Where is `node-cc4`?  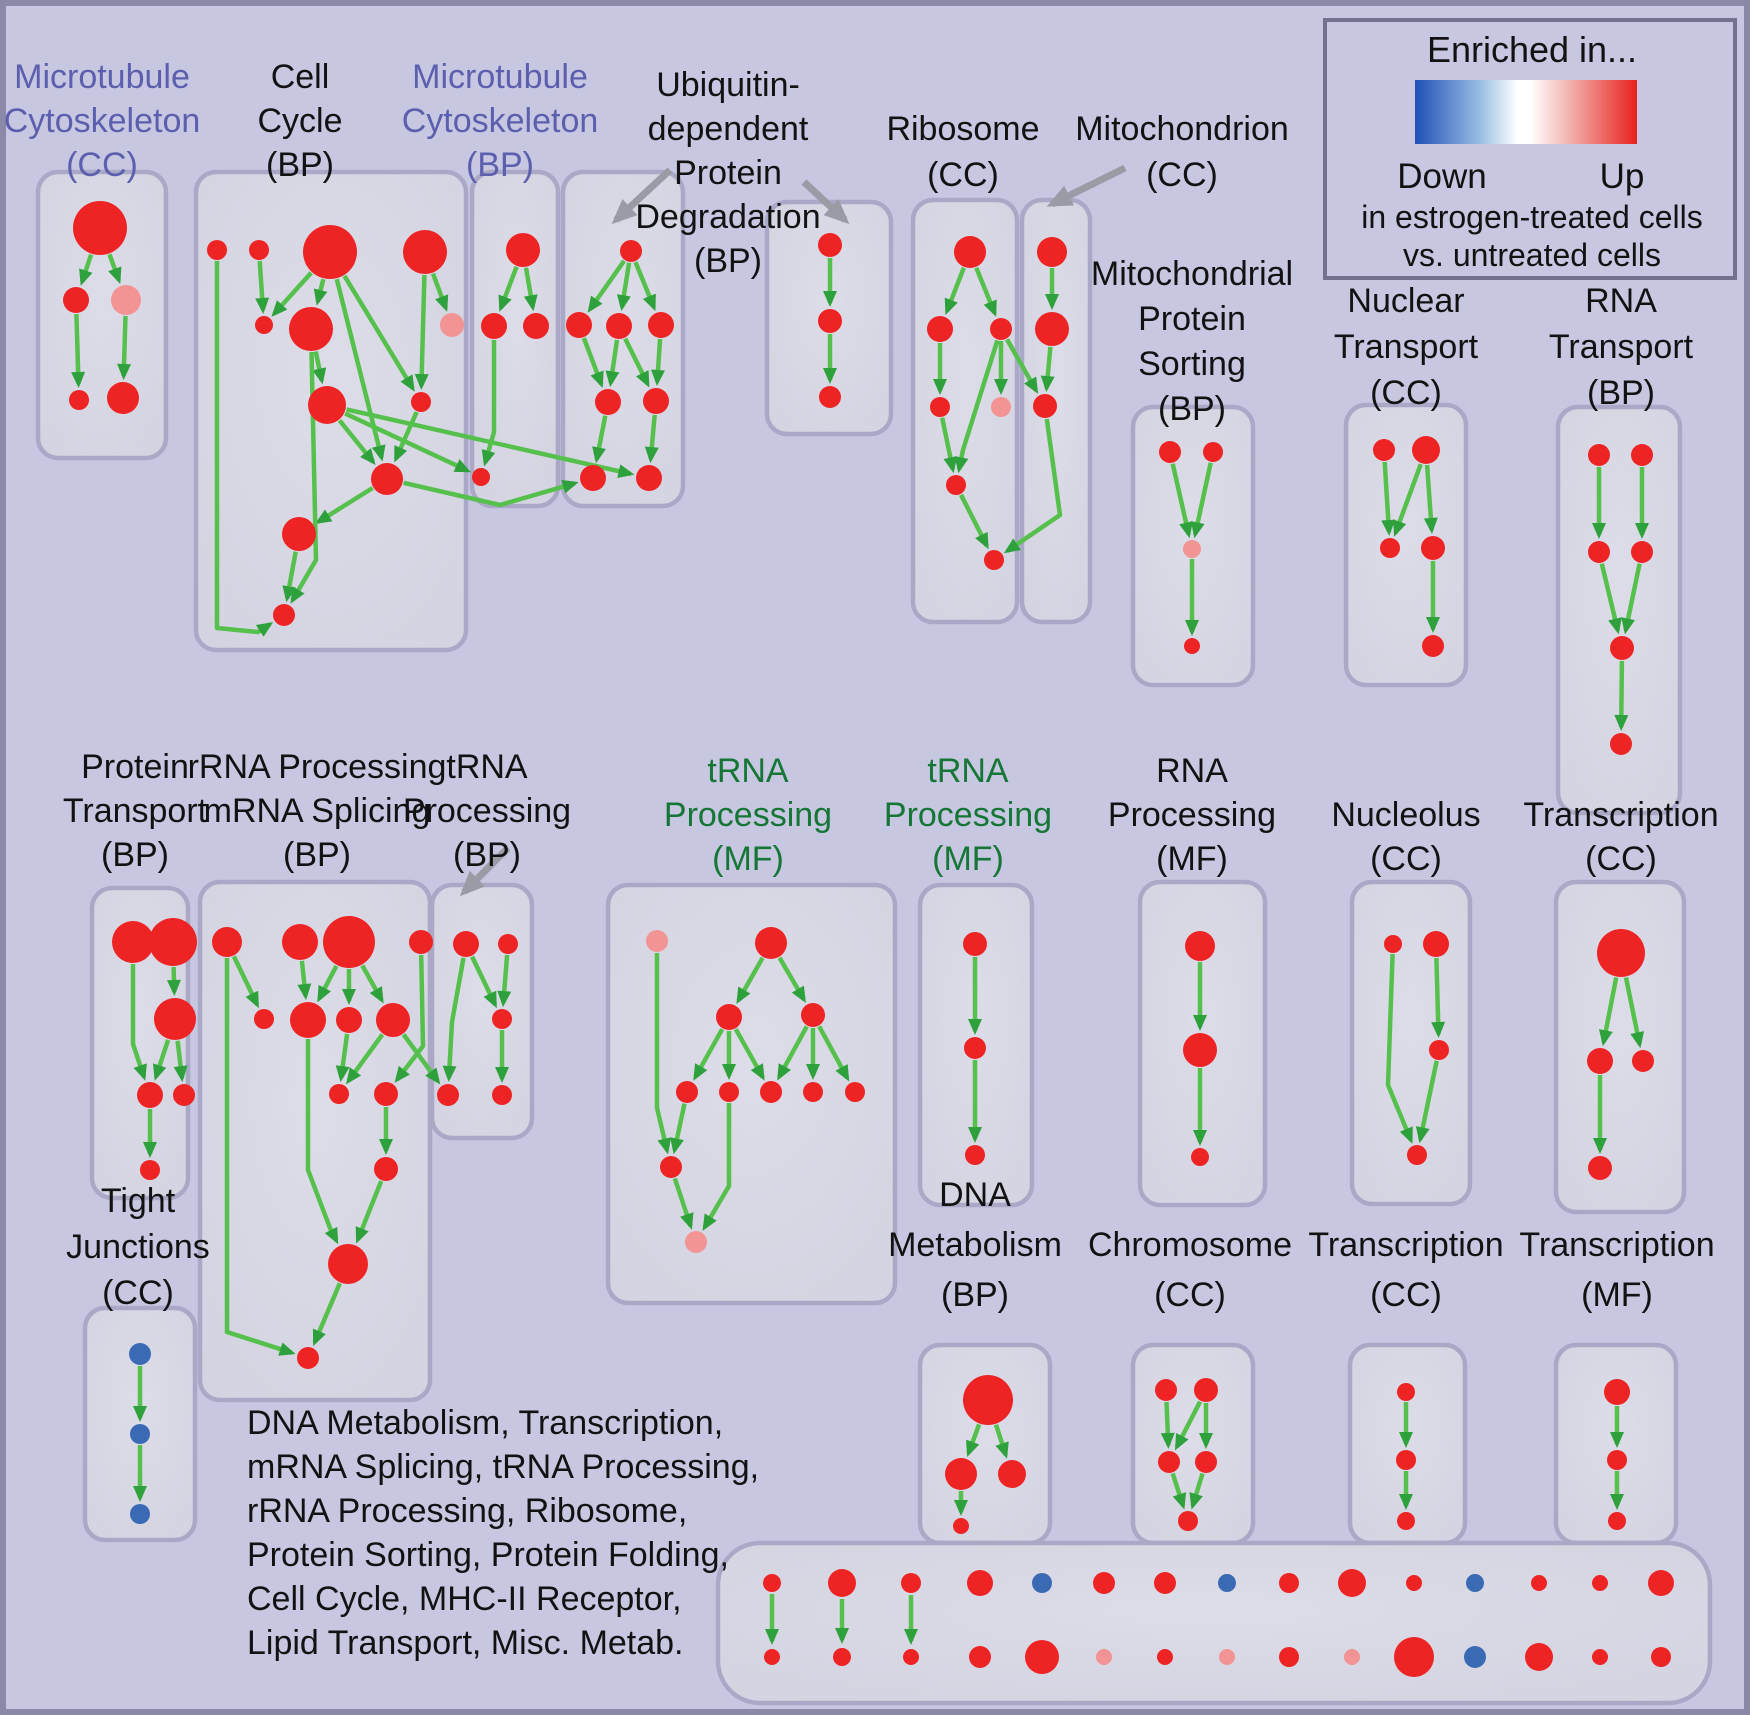 node-cc4 is located at coordinates (425, 252).